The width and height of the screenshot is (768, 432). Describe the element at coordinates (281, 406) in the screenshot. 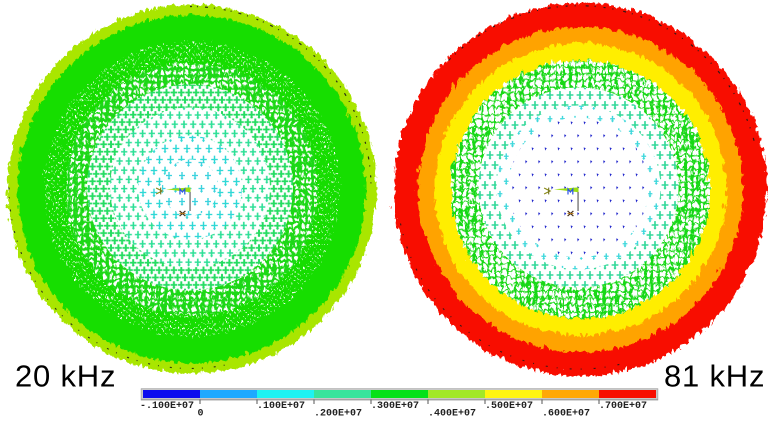

I see `svg-text: .100E+07` at that location.